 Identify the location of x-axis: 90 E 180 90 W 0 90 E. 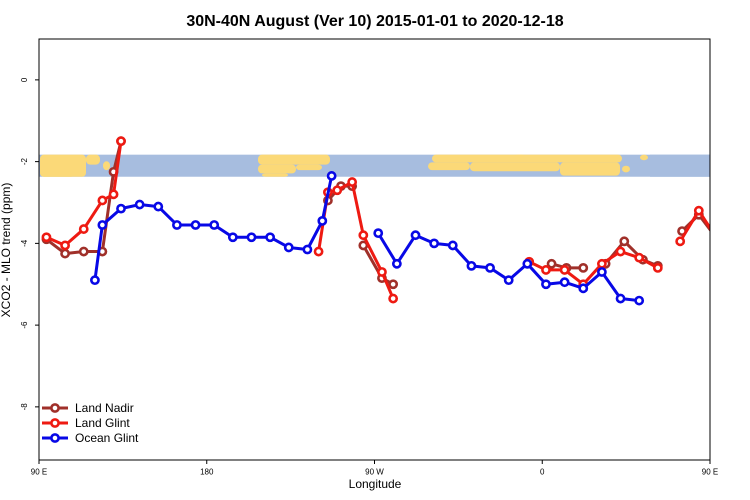
(374, 468).